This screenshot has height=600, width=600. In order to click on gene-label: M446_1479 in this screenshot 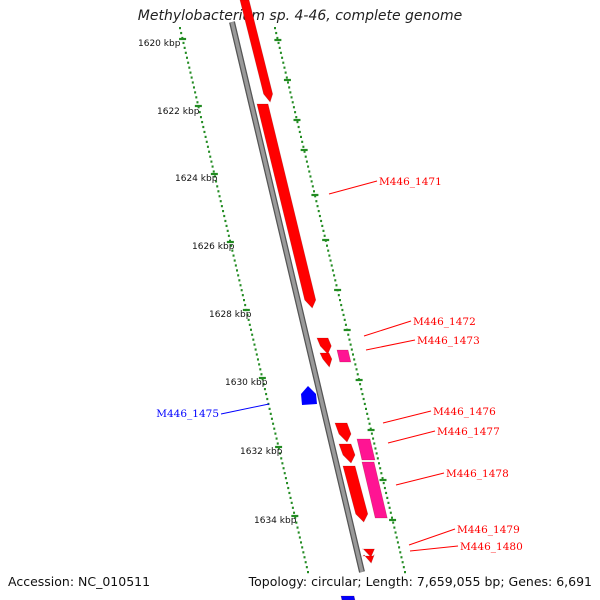, I will do `click(488, 530)`.